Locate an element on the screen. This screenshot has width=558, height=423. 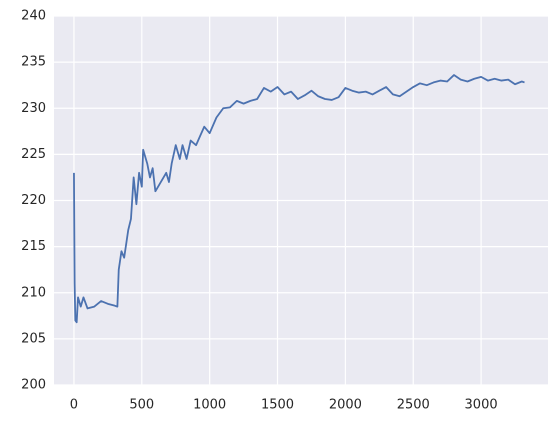
x-tick-label: 2500 is located at coordinates (413, 405).